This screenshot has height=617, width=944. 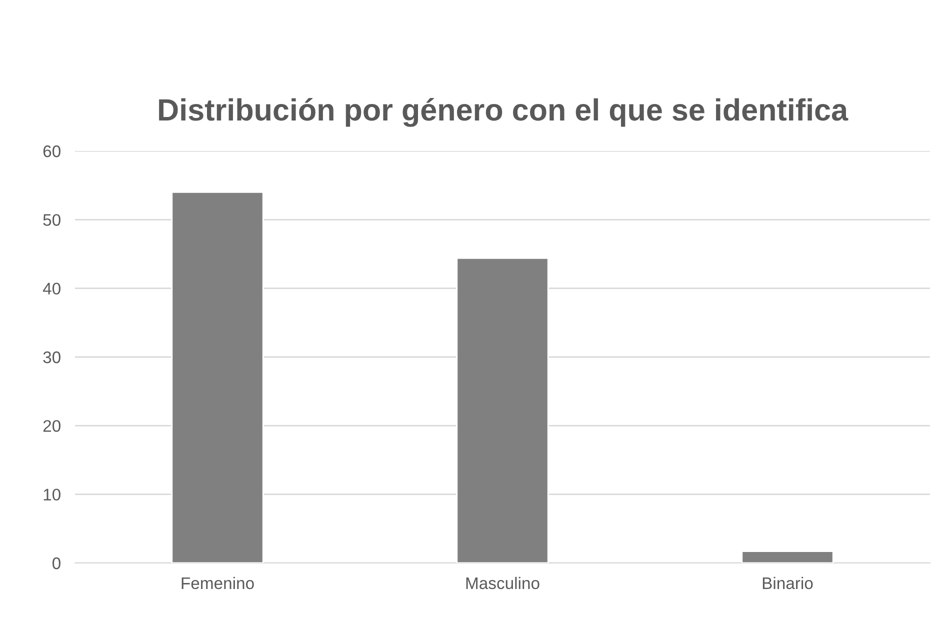 What do you see at coordinates (787, 583) in the screenshot?
I see `x-tick-label: Binario` at bounding box center [787, 583].